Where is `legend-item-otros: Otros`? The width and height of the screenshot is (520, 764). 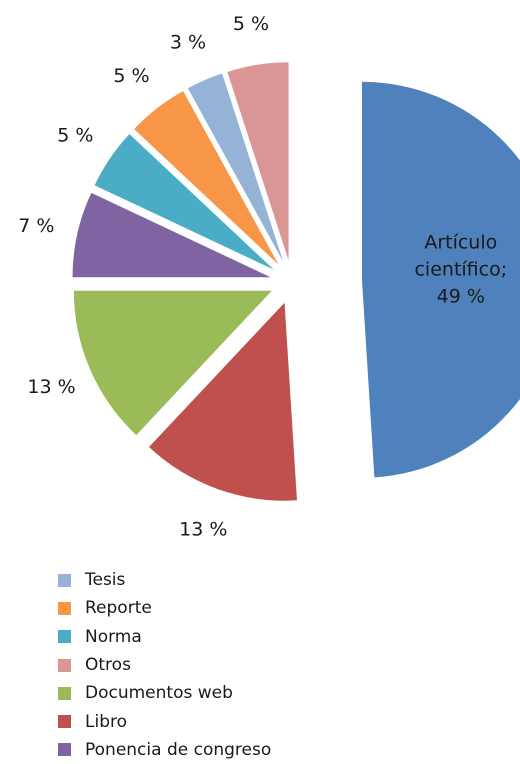
legend-item-otros: Otros is located at coordinates (164, 665).